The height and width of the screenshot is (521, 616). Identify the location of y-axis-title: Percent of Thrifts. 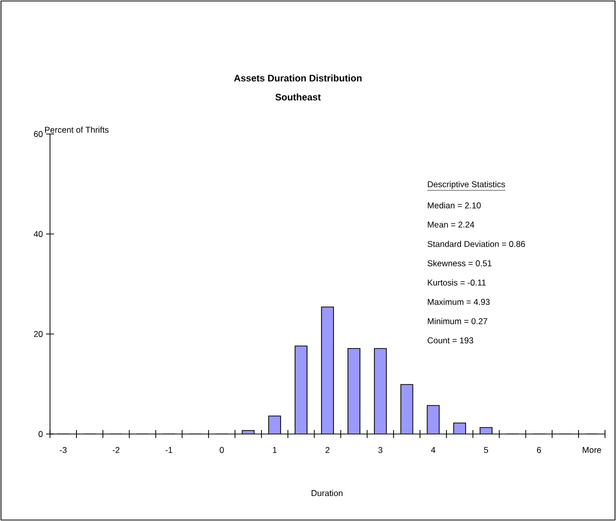
(77, 129).